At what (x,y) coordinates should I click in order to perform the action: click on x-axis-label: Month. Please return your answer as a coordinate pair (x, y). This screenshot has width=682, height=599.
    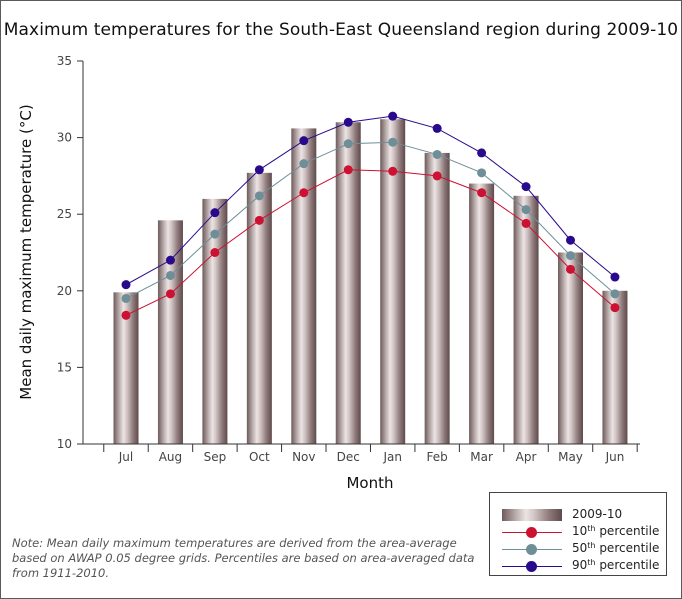
    Looking at the image, I should click on (370, 483).